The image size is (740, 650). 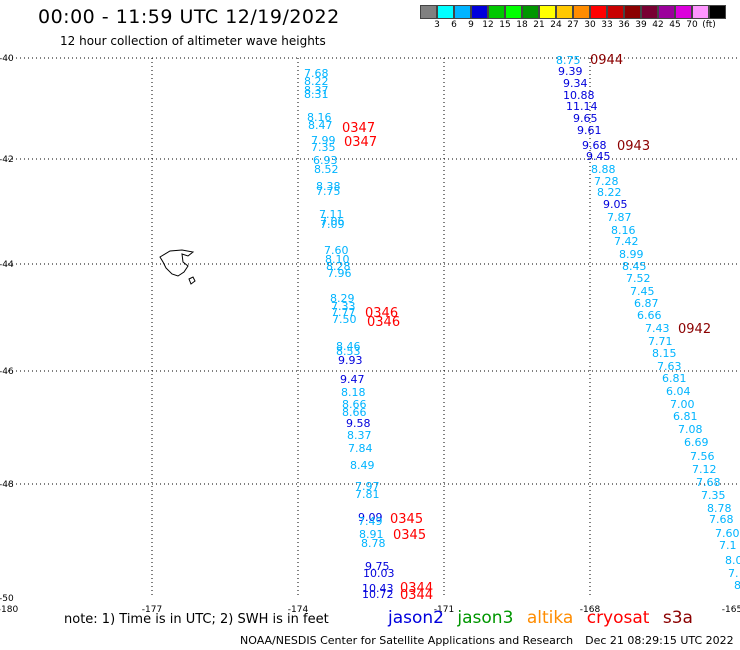 What do you see at coordinates (657, 328) in the screenshot?
I see `swh-value: 7.43` at bounding box center [657, 328].